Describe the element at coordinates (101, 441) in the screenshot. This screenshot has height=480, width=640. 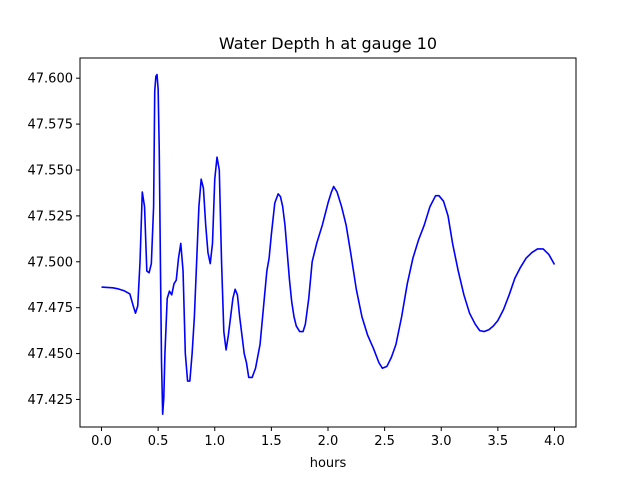
I see `x-tick-label: 0.0` at that location.